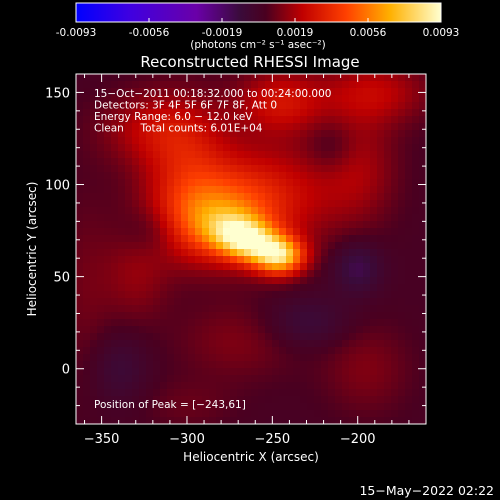 The width and height of the screenshot is (500, 500). Describe the element at coordinates (32, 249) in the screenshot. I see `y-axis-label: Heliocentric Y (arcsec)` at that location.